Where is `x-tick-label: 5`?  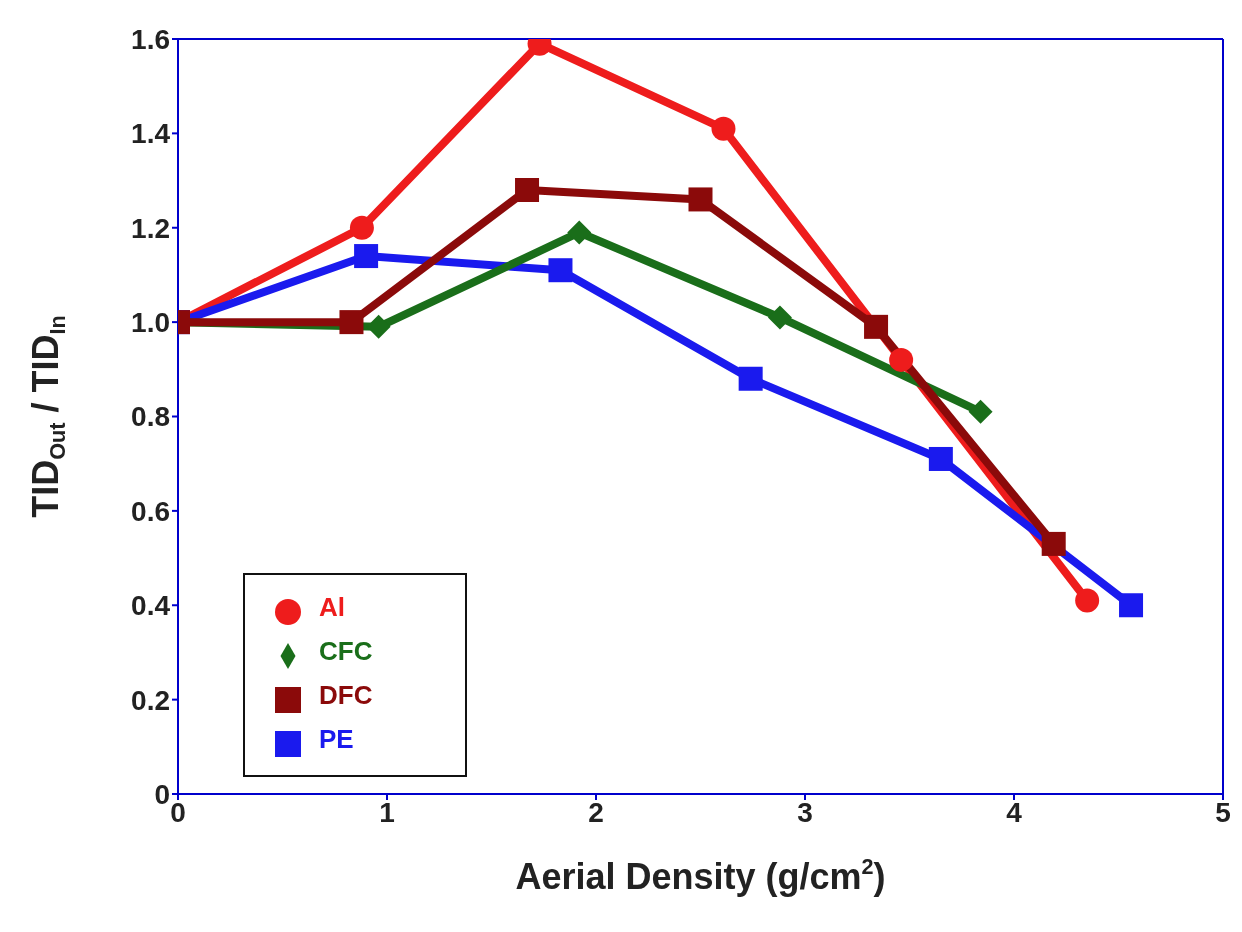 x-tick-label: 5 is located at coordinates (1223, 812).